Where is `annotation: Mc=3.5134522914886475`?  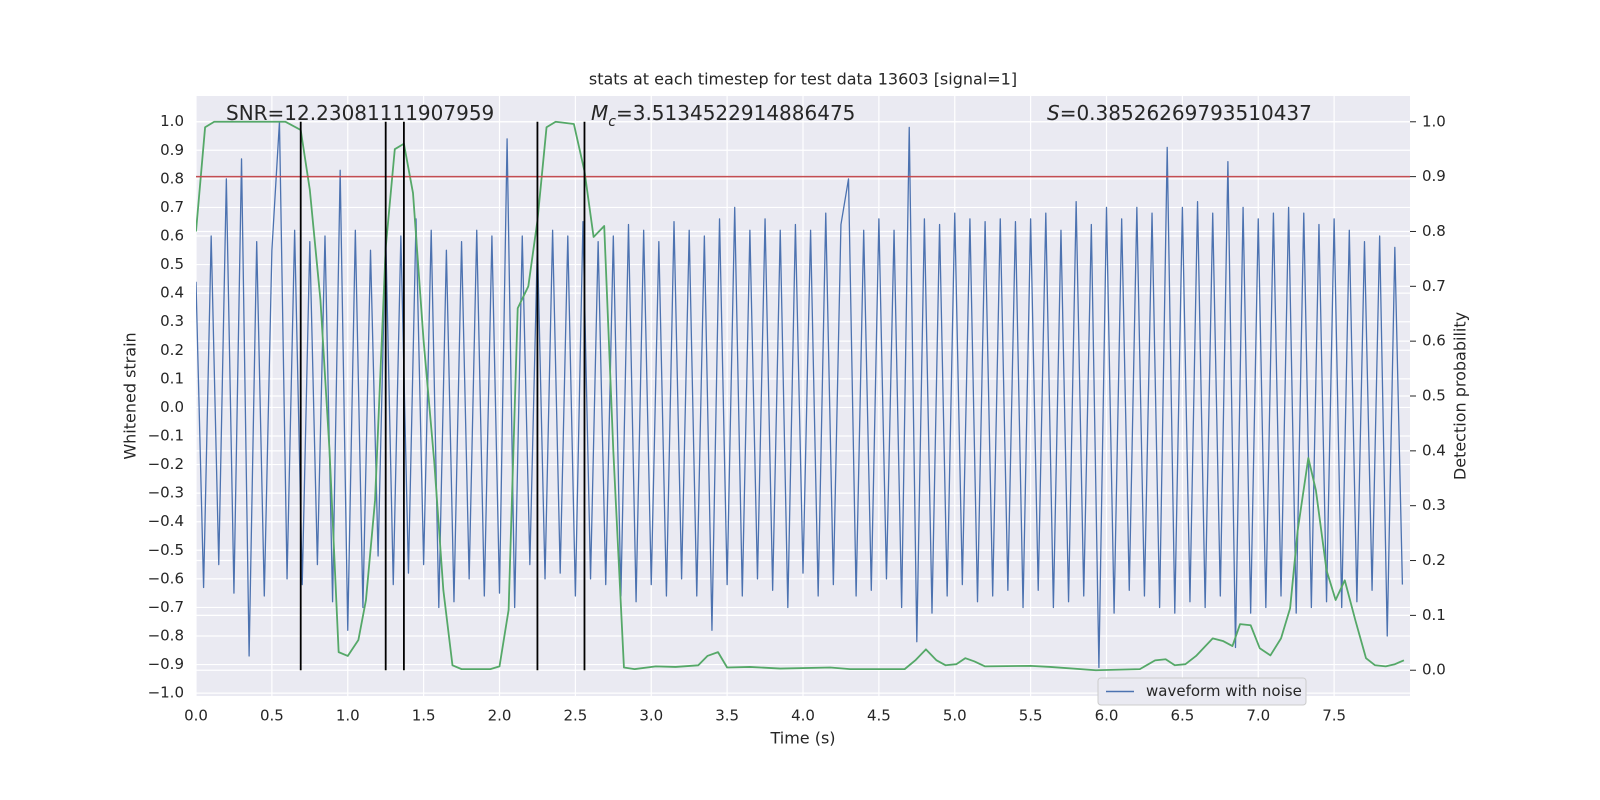 annotation: Mc=3.5134522914886475 is located at coordinates (723, 116).